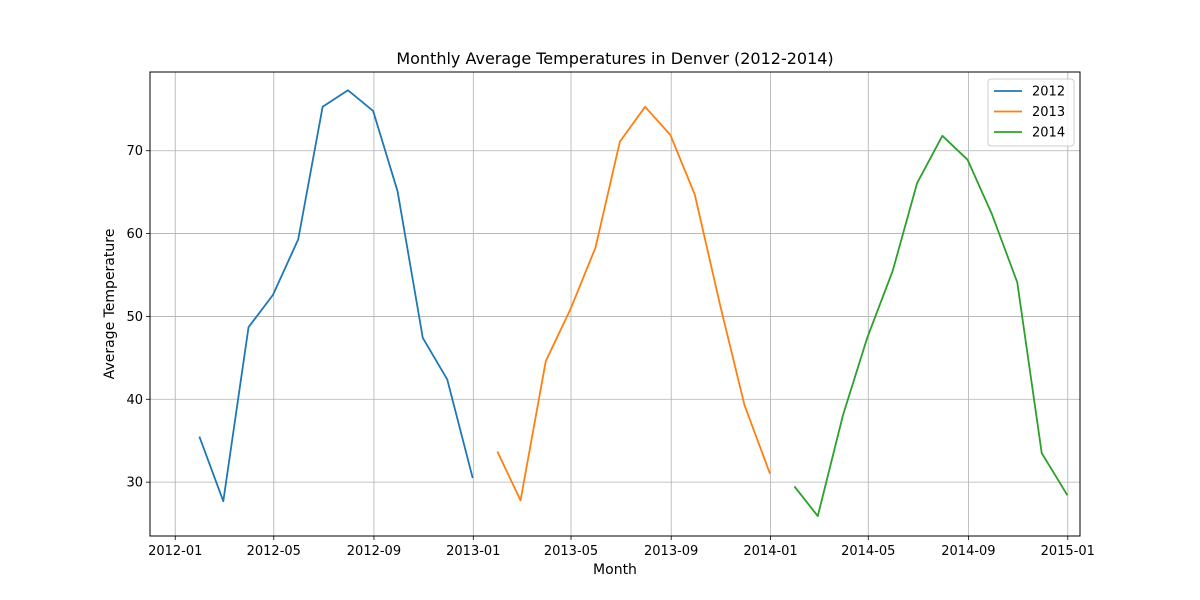  I want to click on legend-label-2014: 2014, so click(1048, 133).